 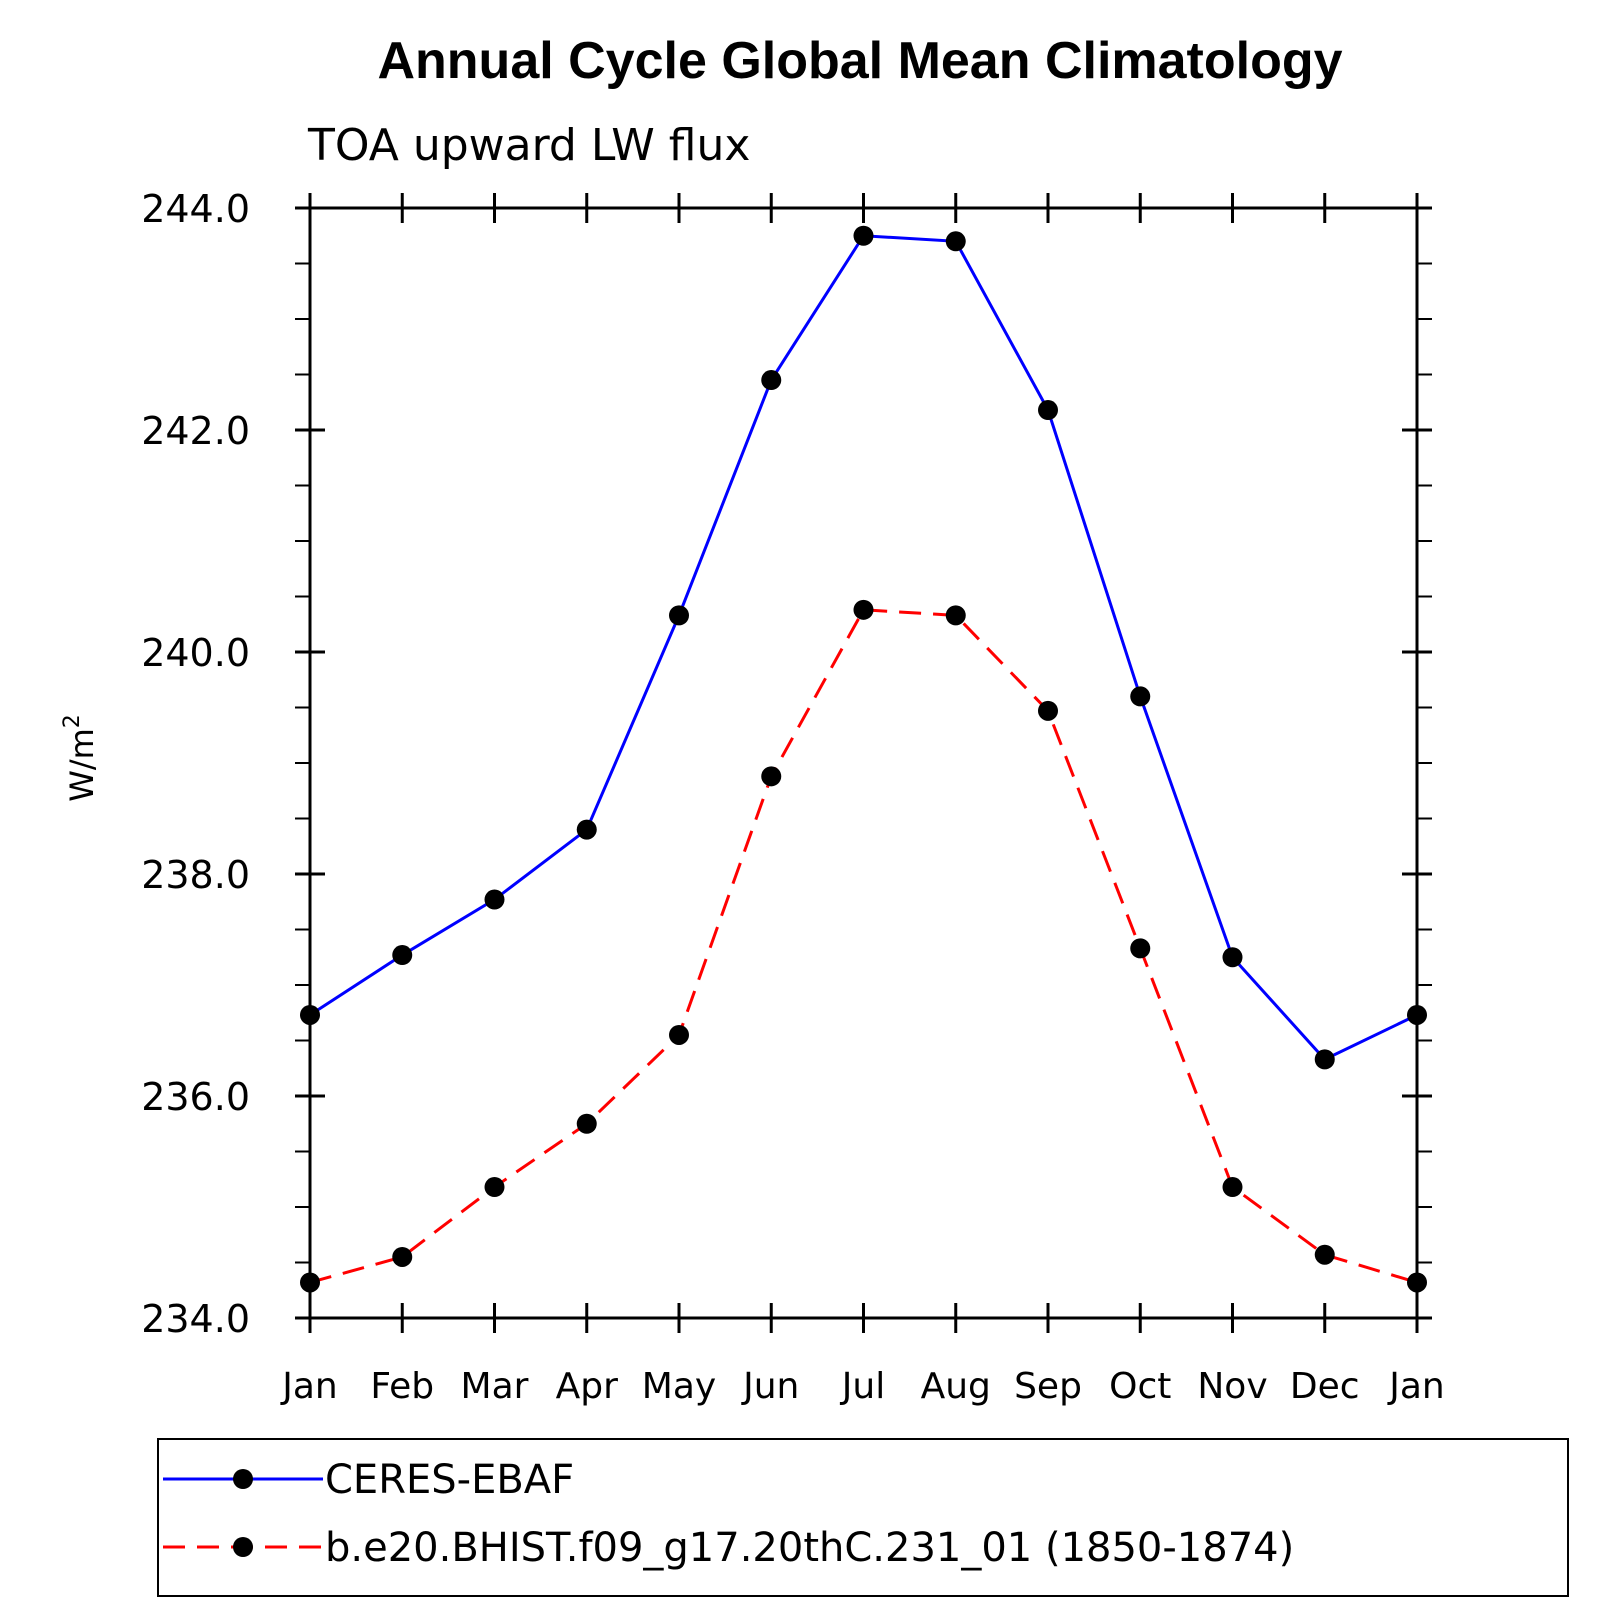 I want to click on x-tick-label: Mar, so click(x=495, y=1386).